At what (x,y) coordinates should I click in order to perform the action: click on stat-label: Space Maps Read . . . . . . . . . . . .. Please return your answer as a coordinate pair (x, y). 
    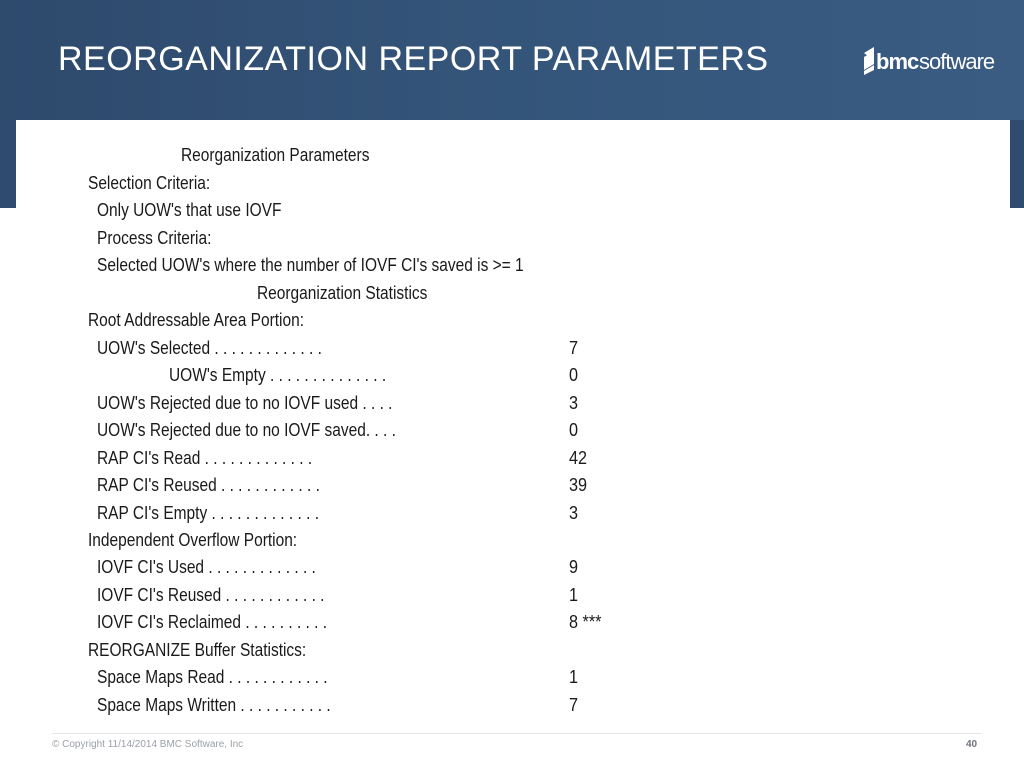
    Looking at the image, I should click on (212, 677).